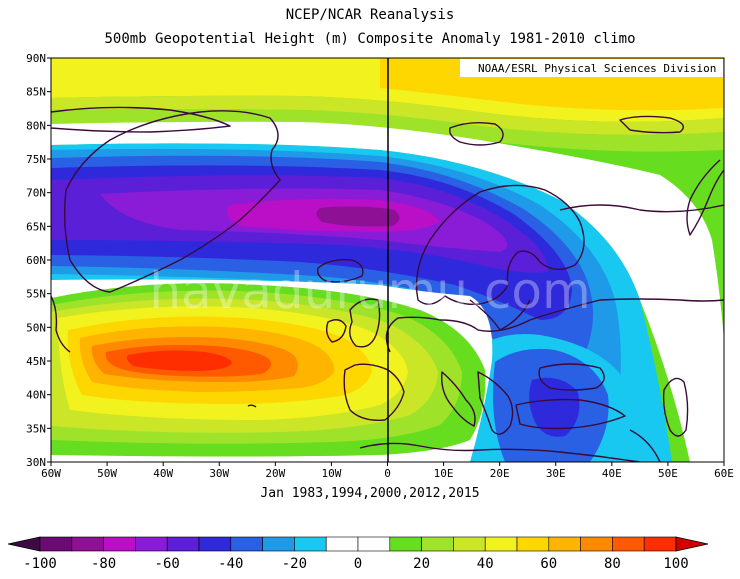 The height and width of the screenshot is (579, 740). I want to click on lon-tick-label: 60E, so click(724, 473).